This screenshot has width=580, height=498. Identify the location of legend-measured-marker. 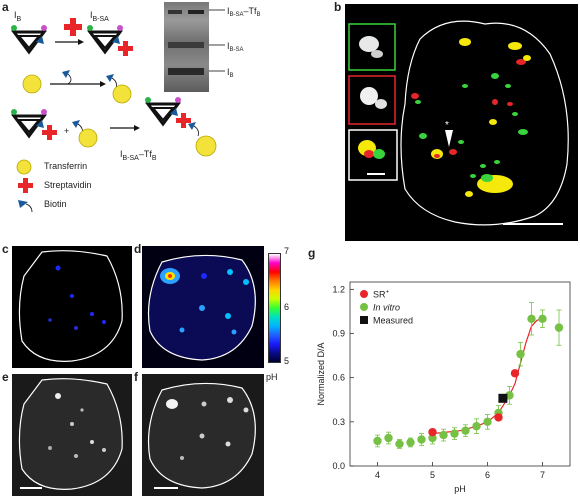
(364, 320).